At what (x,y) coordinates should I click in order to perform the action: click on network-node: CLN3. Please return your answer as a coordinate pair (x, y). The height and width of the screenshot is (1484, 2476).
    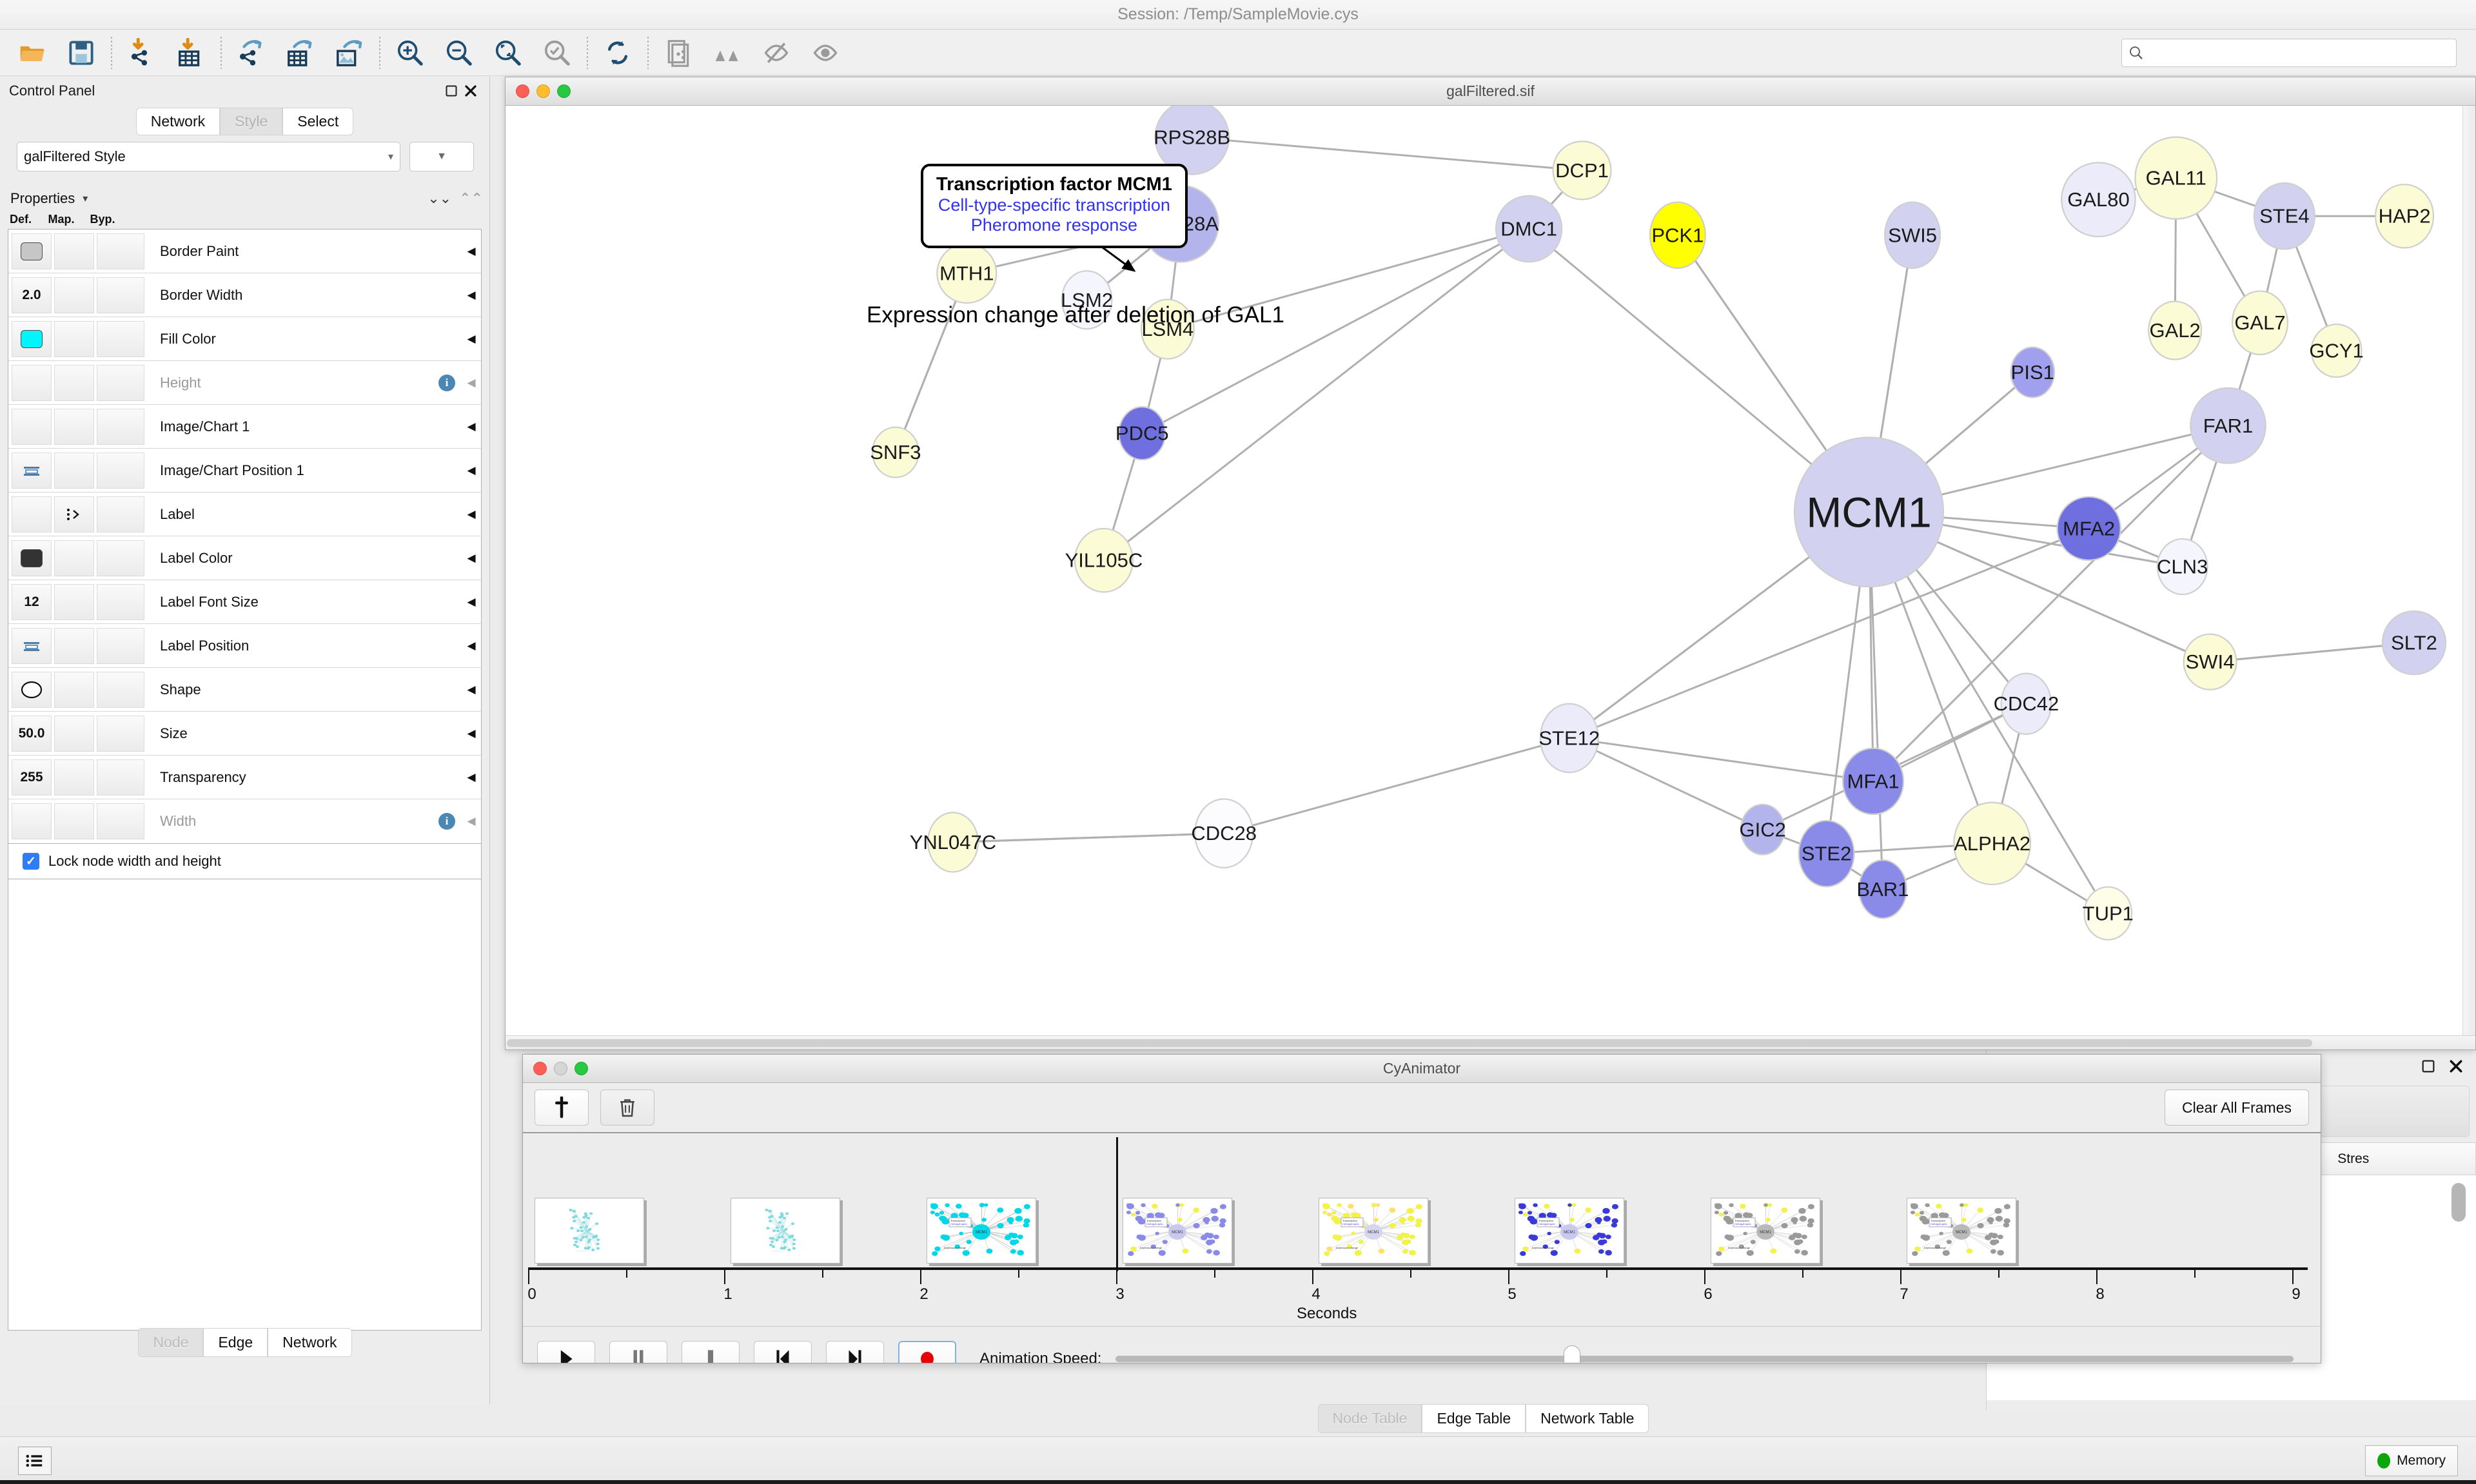
    Looking at the image, I should click on (2182, 567).